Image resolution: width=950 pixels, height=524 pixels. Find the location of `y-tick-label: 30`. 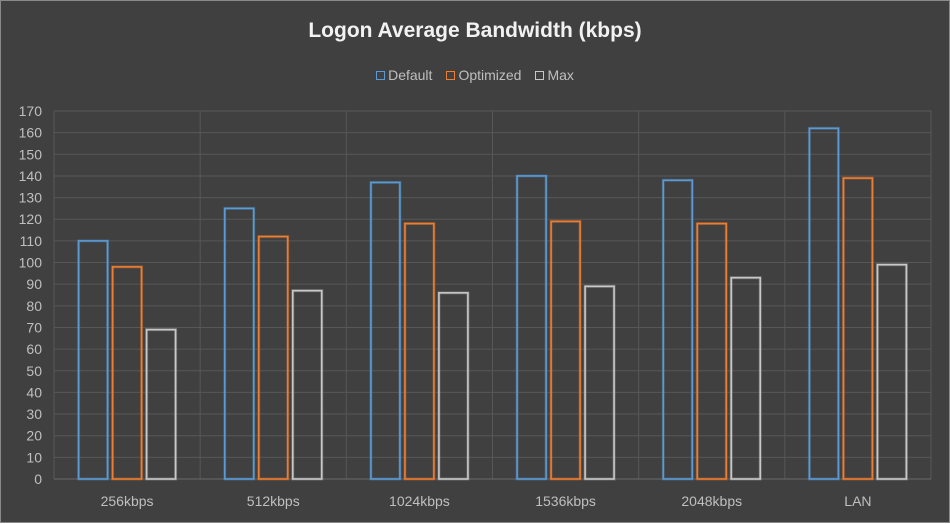

y-tick-label: 30 is located at coordinates (34, 414).